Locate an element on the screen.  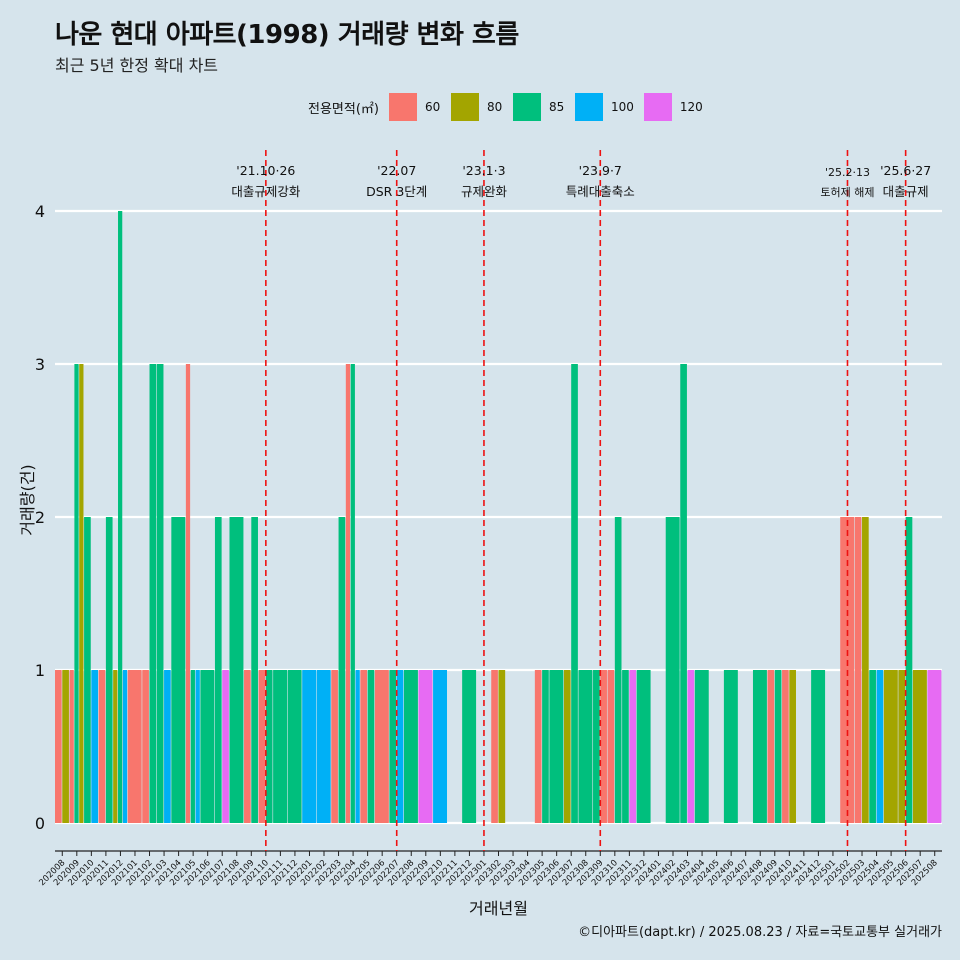
y-axis-title: 거래량(건) is located at coordinates (27, 499).